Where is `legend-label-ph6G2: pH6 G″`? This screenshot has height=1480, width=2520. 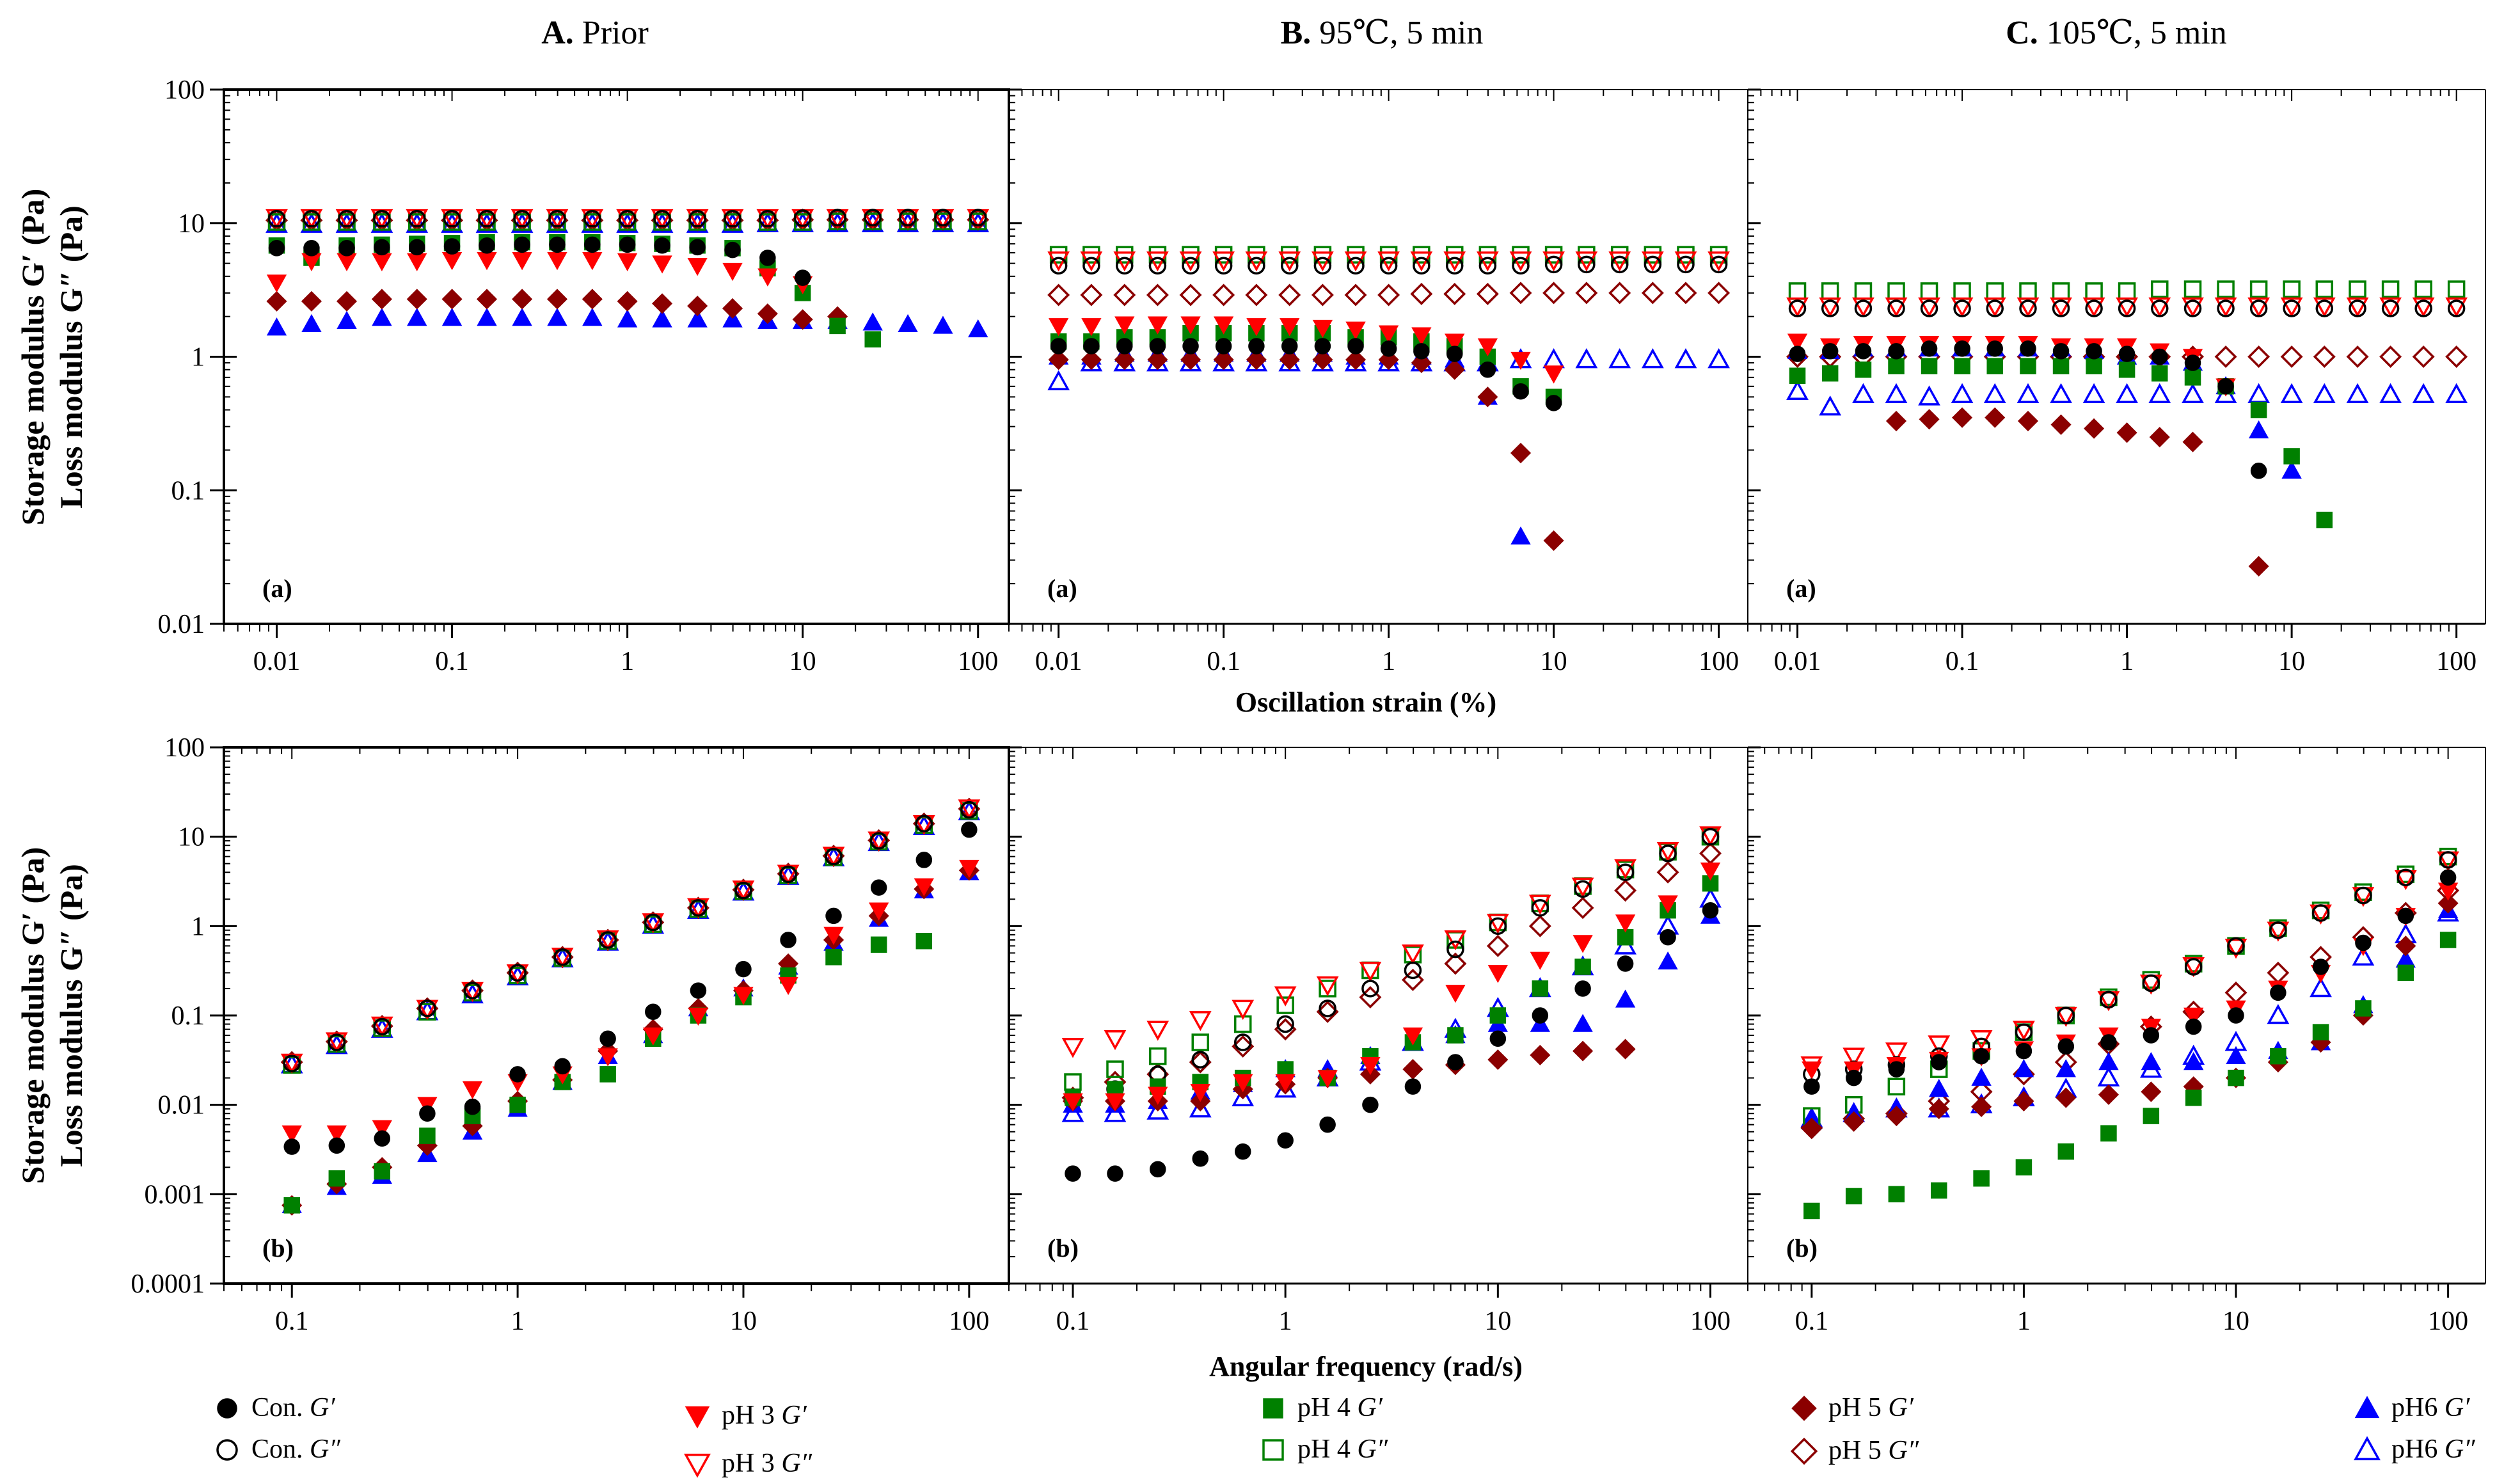
legend-label-ph6G2: pH6 G″ is located at coordinates (2433, 1449).